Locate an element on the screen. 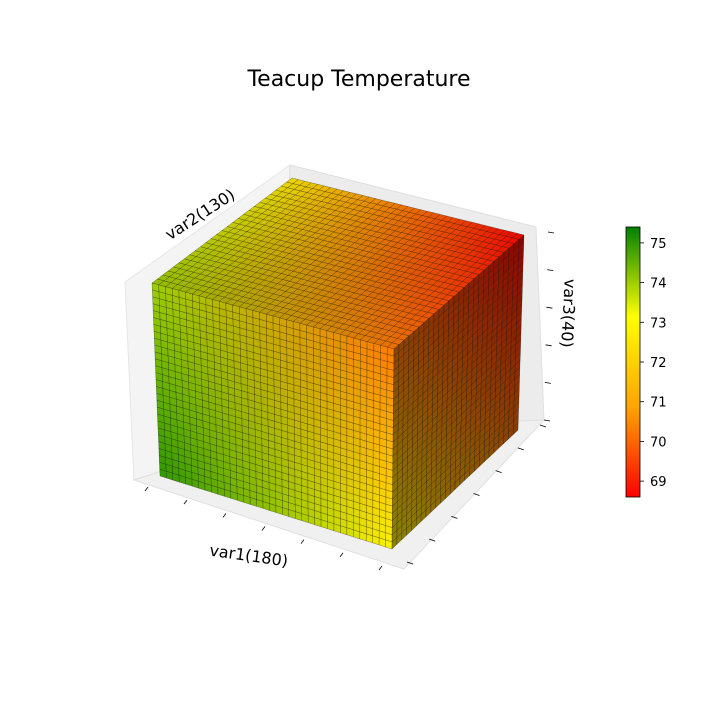  z-axis-label: var3(40) is located at coordinates (568, 313).